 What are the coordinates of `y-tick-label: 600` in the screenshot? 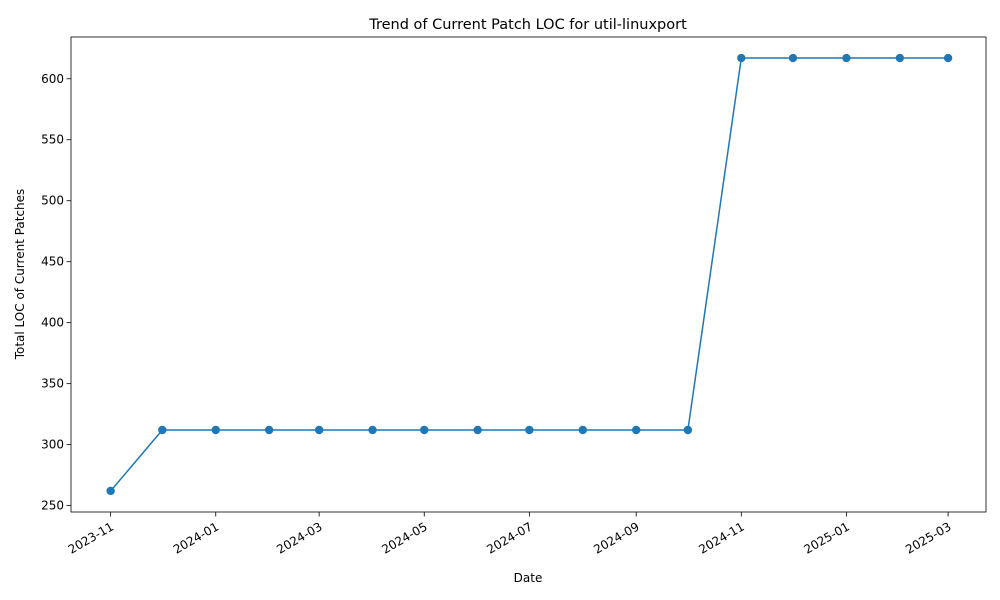 It's located at (52, 79).